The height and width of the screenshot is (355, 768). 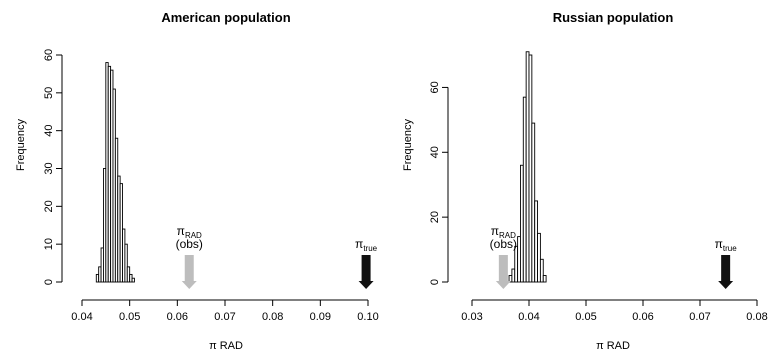 What do you see at coordinates (225, 17) in the screenshot?
I see `chart-title: American population` at bounding box center [225, 17].